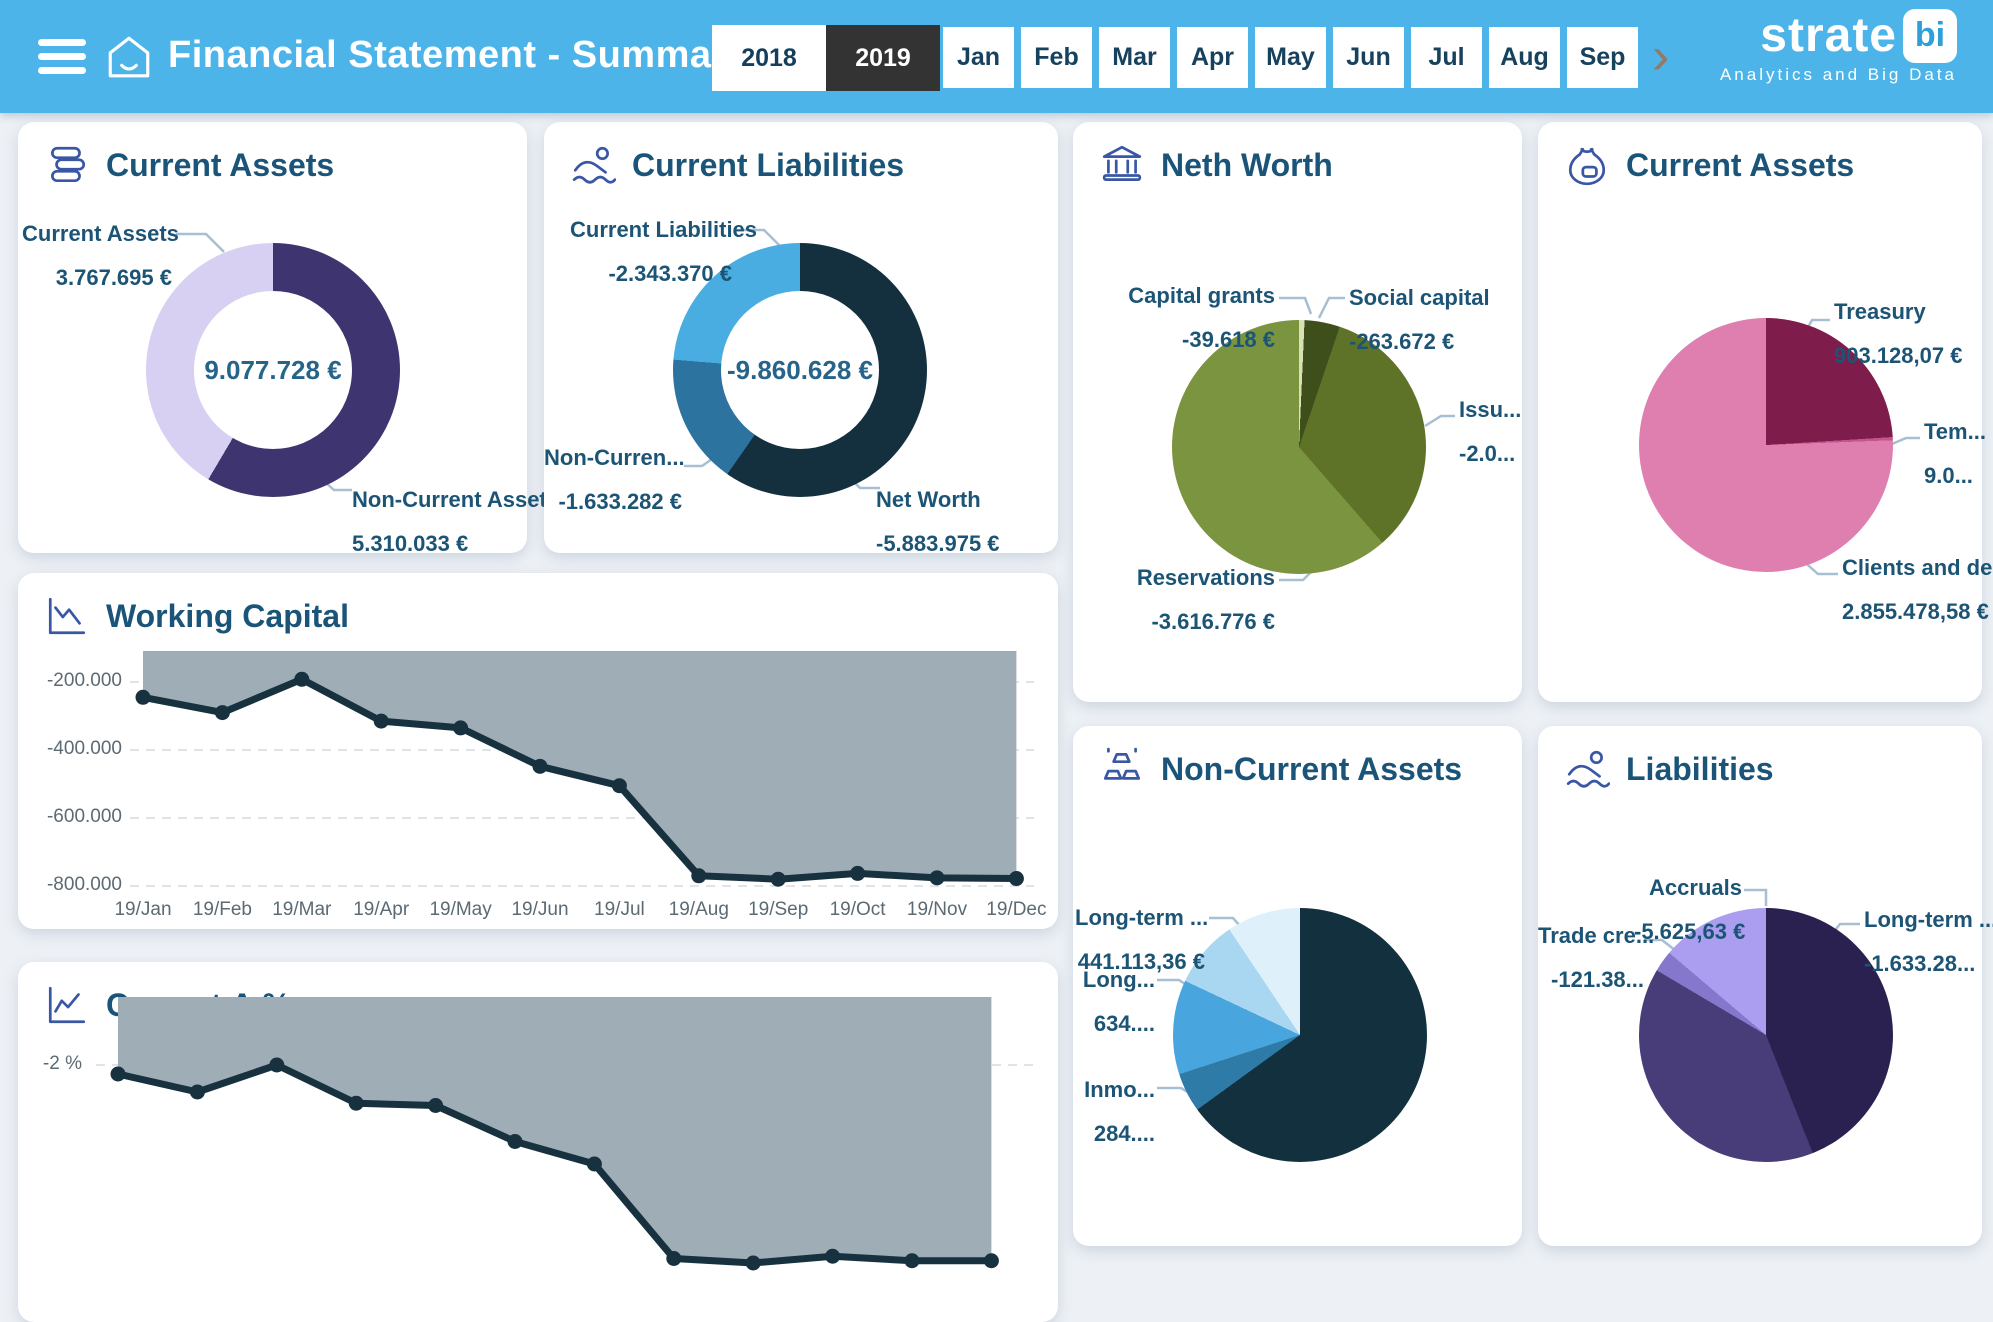 The height and width of the screenshot is (1322, 1993). I want to click on month-button-jun: Jun, so click(1368, 57).